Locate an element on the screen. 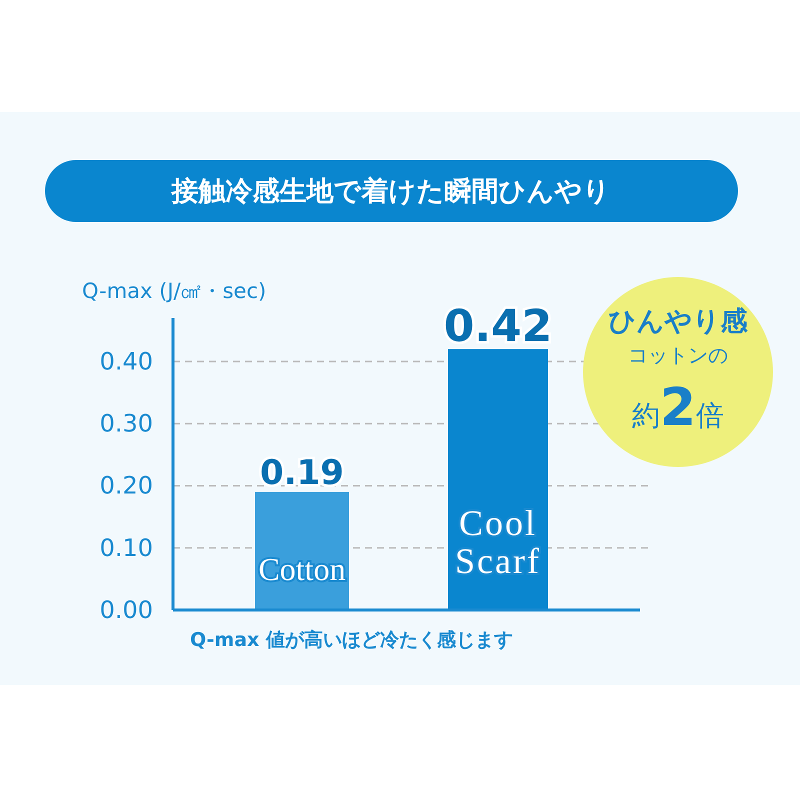 This screenshot has height=800, width=800. y-axis-title: Q-max (J/㎠・sec) is located at coordinates (174, 291).